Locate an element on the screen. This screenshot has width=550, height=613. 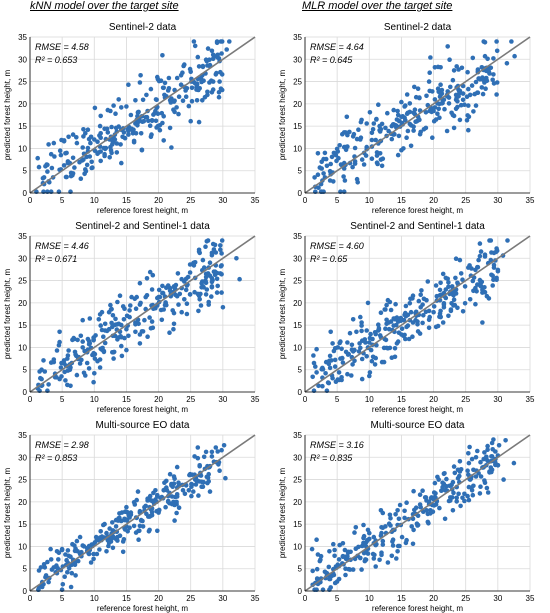
x-tick-label: 0 is located at coordinates (30, 200).